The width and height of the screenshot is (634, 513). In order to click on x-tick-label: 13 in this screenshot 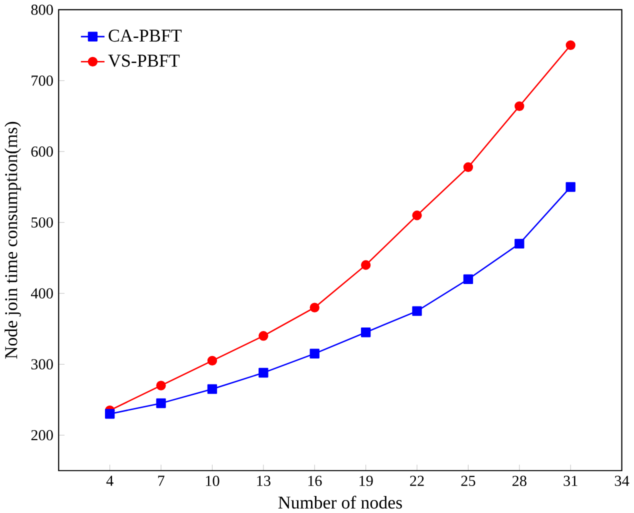, I will do `click(263, 481)`.